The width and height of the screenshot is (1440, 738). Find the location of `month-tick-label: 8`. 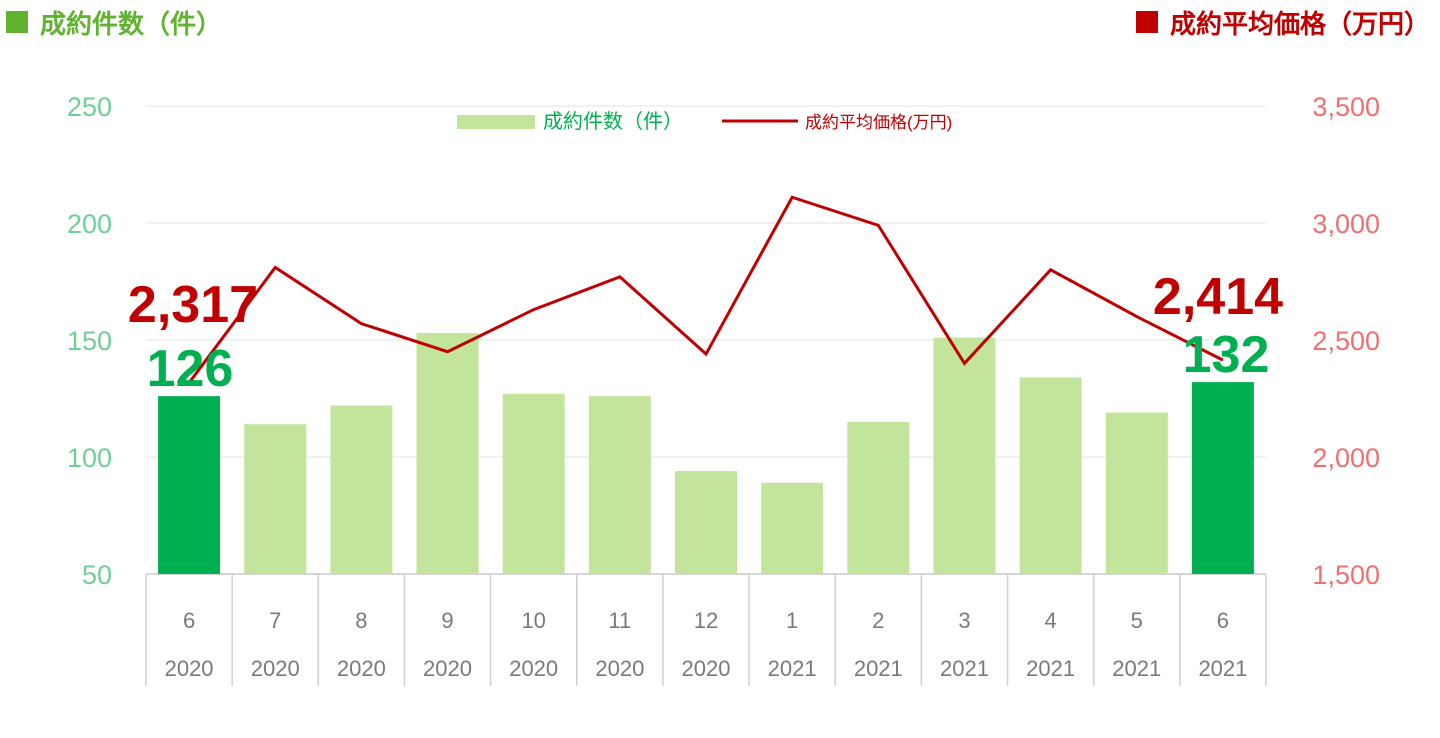

month-tick-label: 8 is located at coordinates (361, 620).